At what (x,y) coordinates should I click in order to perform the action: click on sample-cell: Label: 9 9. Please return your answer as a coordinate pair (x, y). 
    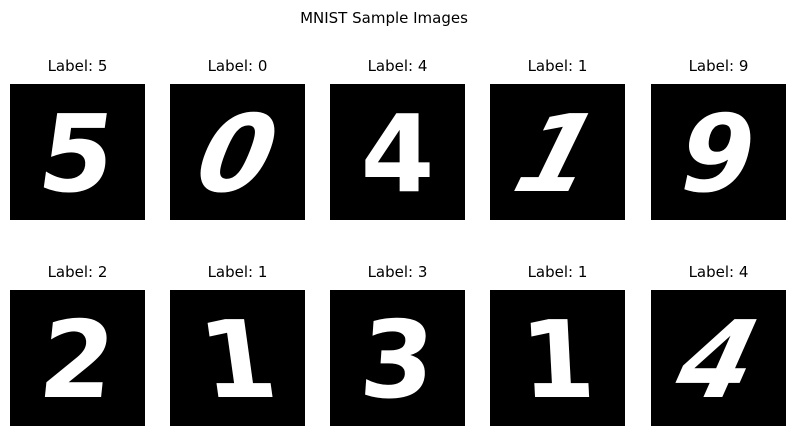
    Looking at the image, I should click on (718, 138).